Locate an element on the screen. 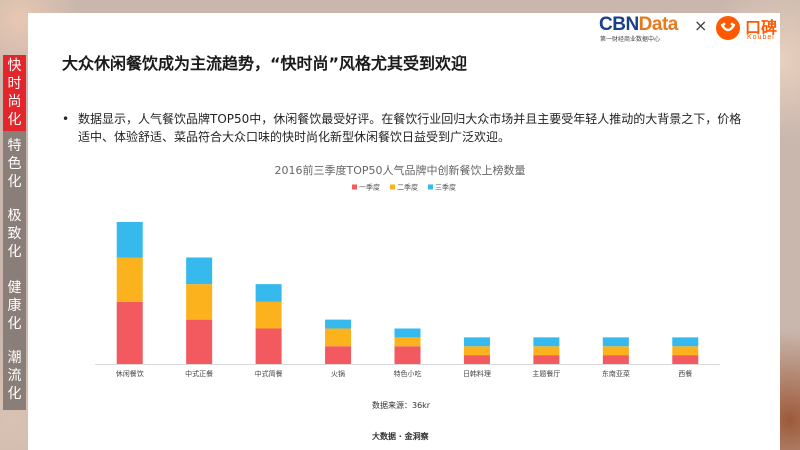 Image resolution: width=800 pixels, height=450 pixels. side-nav-label: 健康化 is located at coordinates (14, 306).